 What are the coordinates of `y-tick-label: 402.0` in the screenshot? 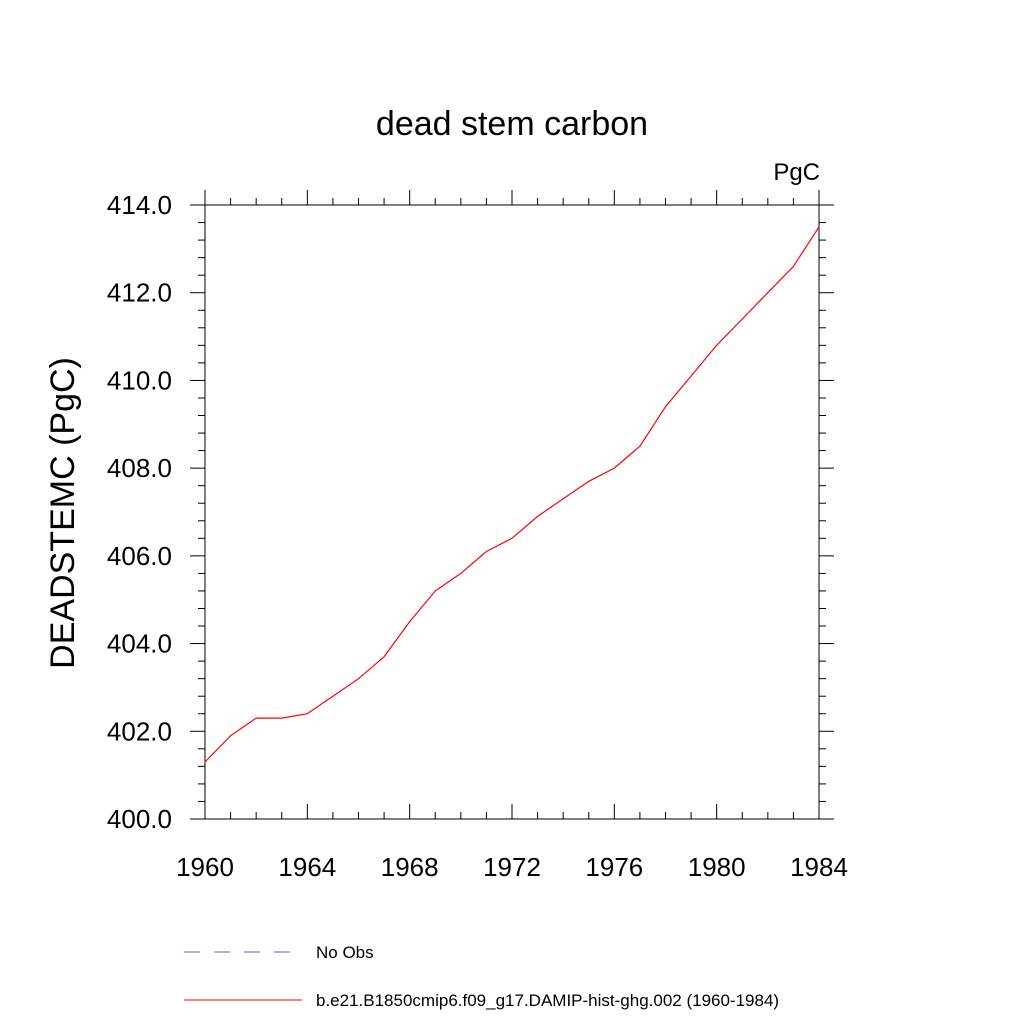 It's located at (139, 731).